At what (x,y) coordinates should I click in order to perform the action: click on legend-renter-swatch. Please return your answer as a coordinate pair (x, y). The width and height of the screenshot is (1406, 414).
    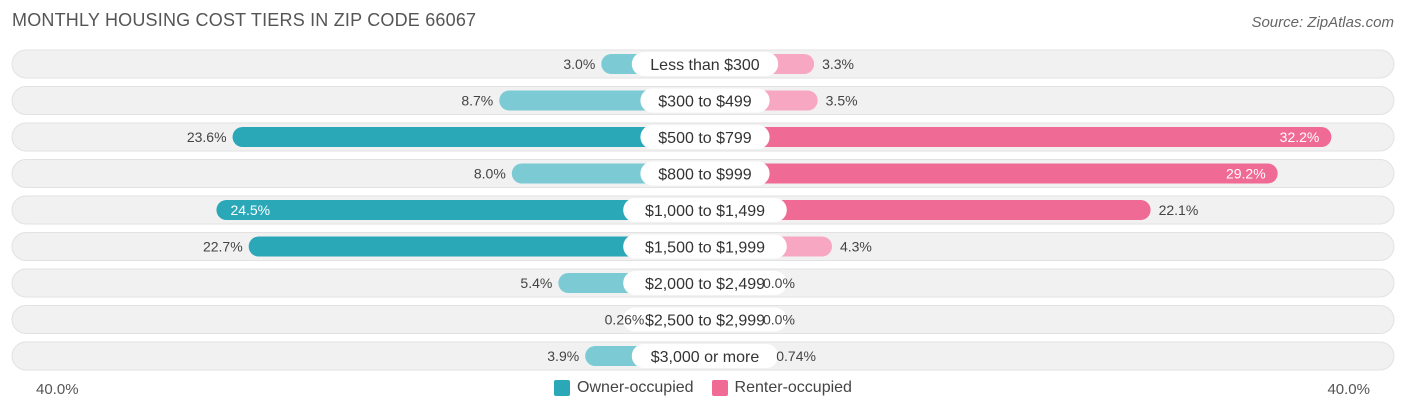
    Looking at the image, I should click on (719, 388).